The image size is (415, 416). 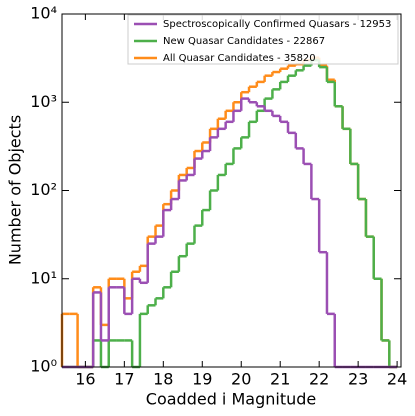 I want to click on y-axis-label: Number of Objects, so click(x=15, y=190).